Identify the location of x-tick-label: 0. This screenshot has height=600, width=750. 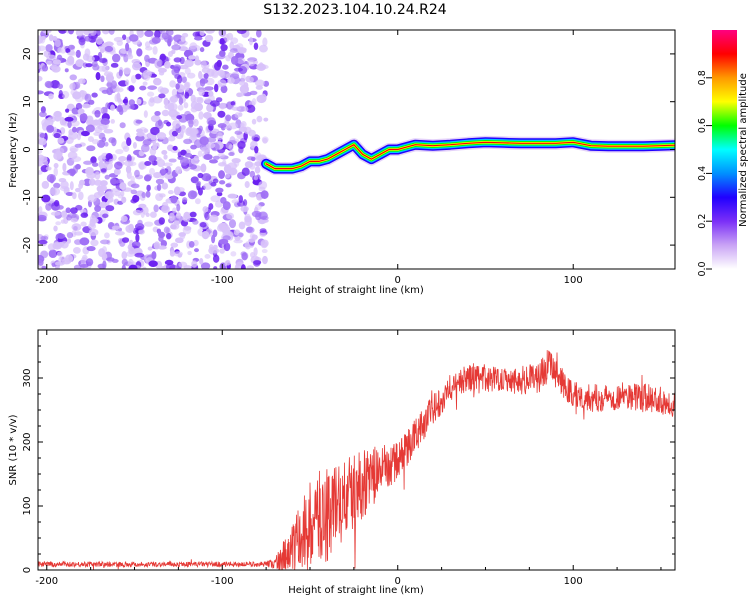
(398, 280).